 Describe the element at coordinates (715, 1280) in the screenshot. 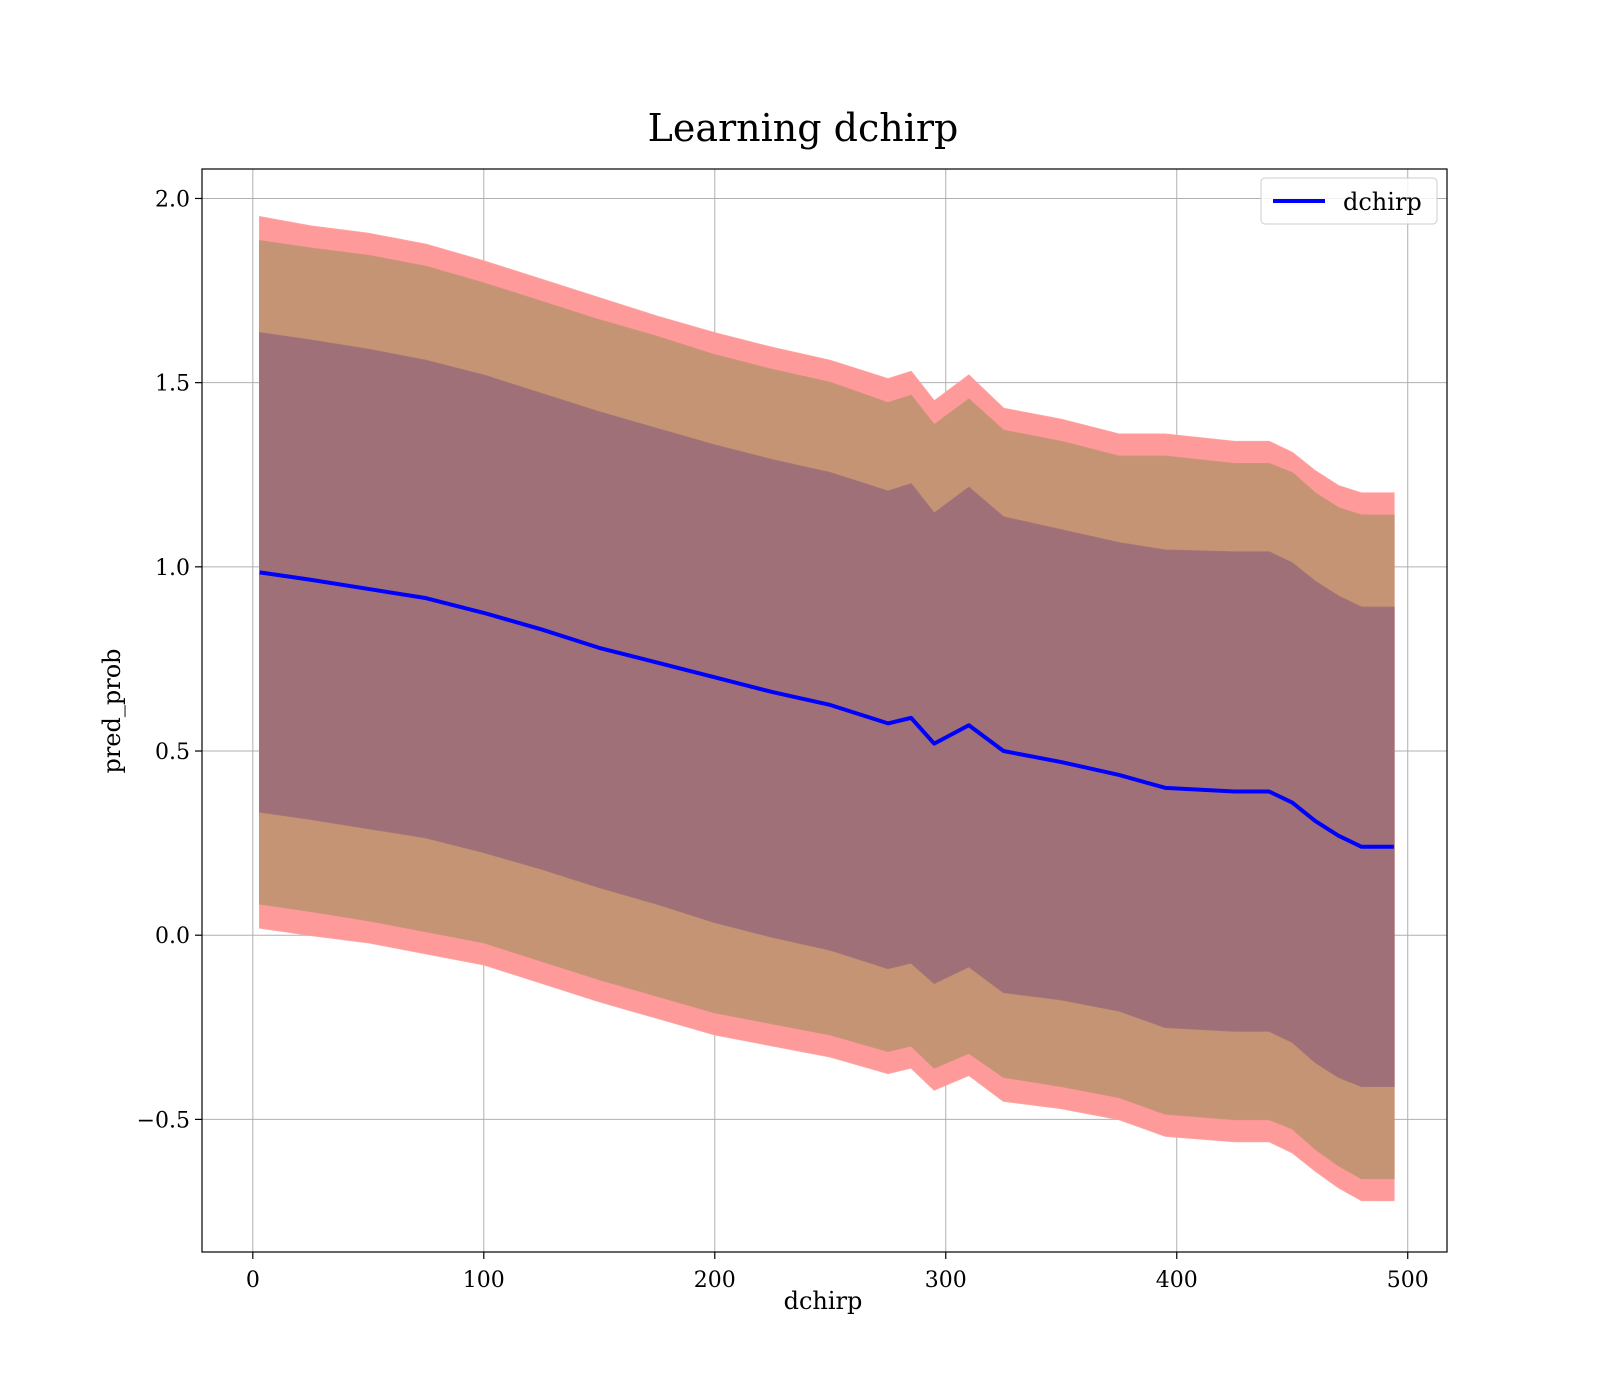

I see `x-tick-label-2: 200` at that location.